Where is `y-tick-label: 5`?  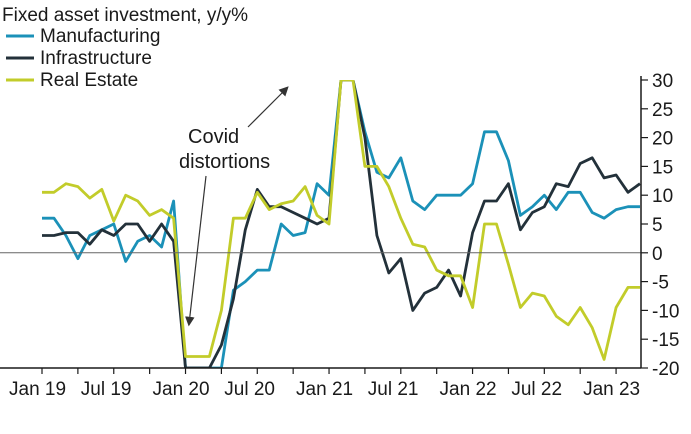 y-tick-label: 5 is located at coordinates (657, 225).